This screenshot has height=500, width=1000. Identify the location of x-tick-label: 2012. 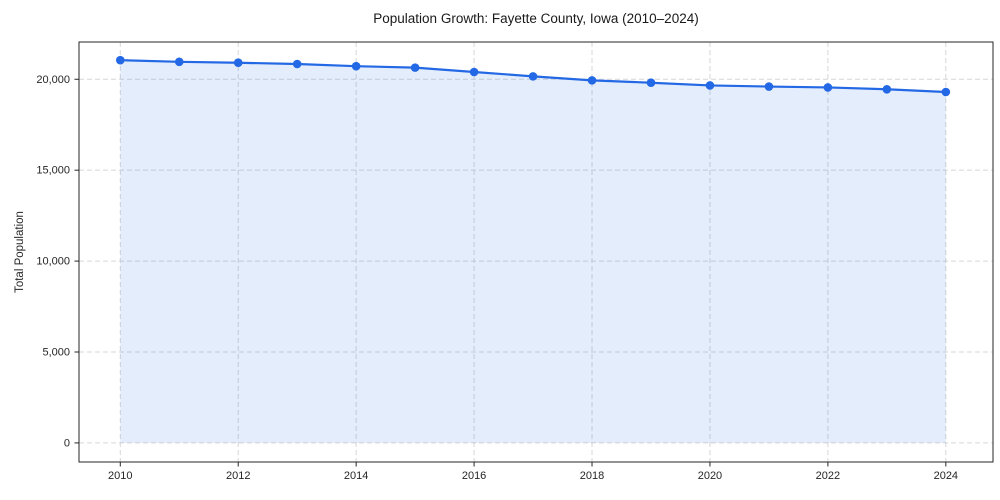
(238, 476).